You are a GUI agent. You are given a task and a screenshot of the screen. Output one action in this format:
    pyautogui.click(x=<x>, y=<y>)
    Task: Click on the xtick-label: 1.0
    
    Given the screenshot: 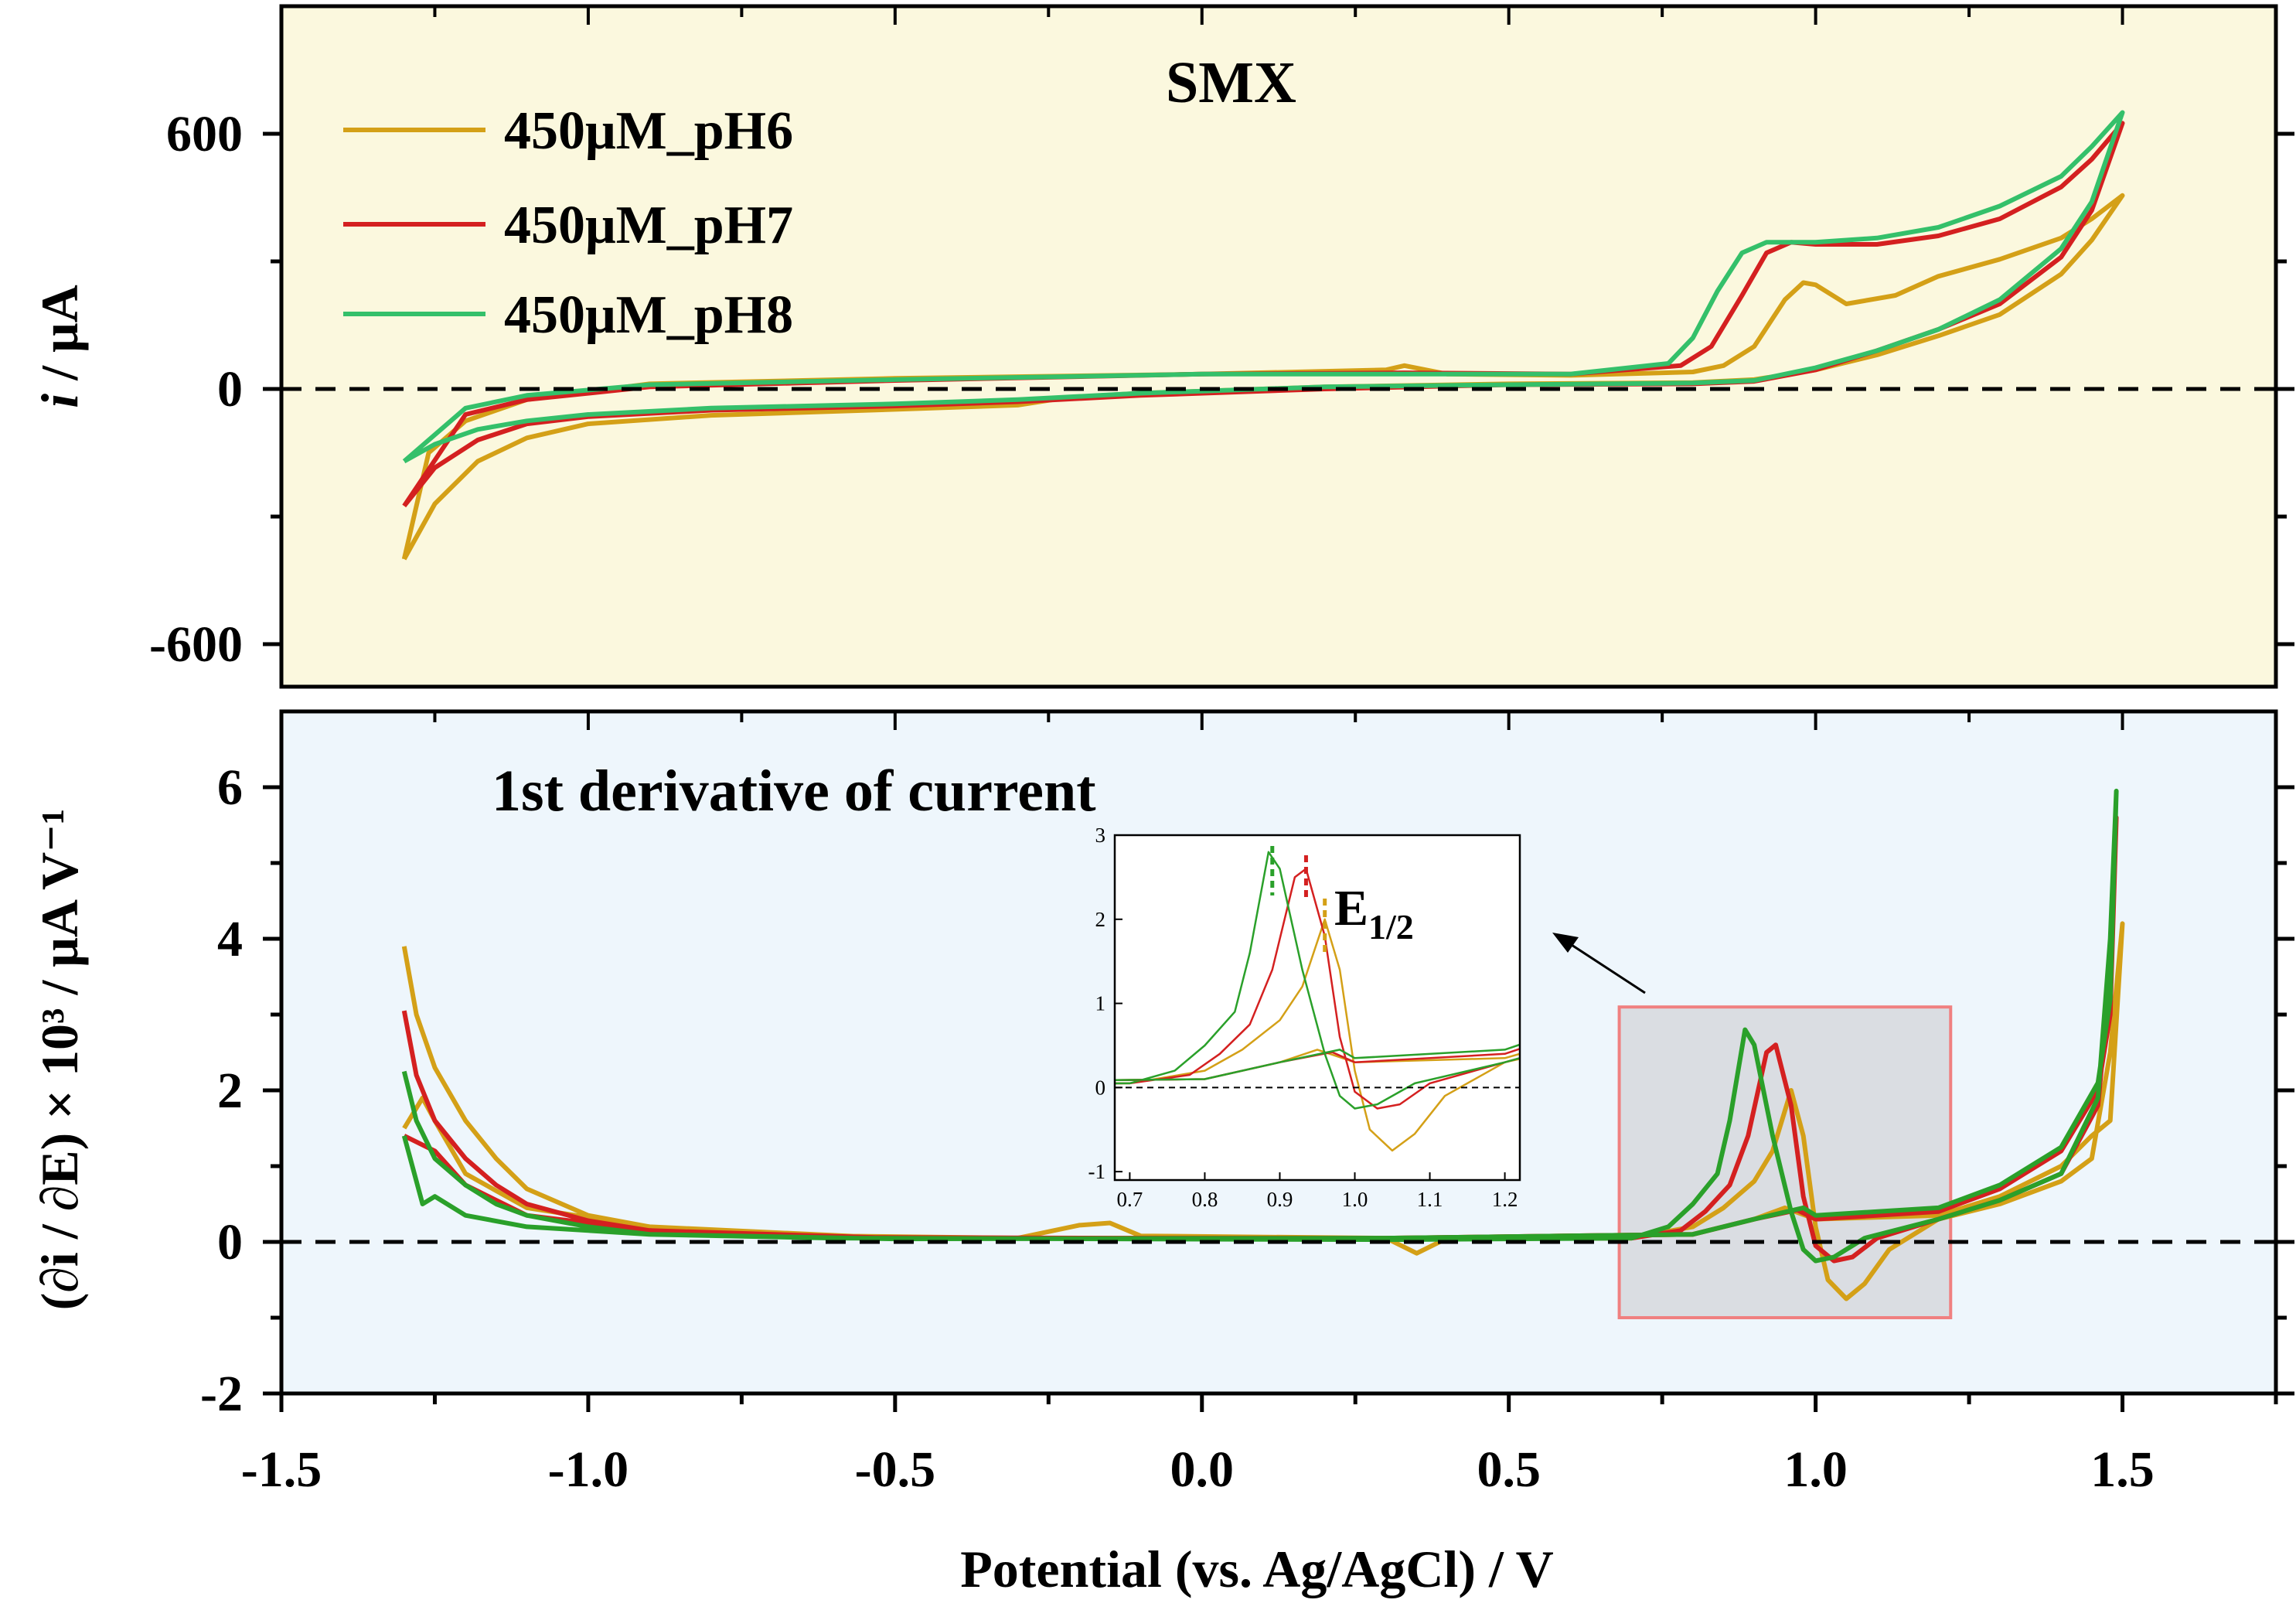 What is the action you would take?
    pyautogui.click(x=1815, y=1469)
    